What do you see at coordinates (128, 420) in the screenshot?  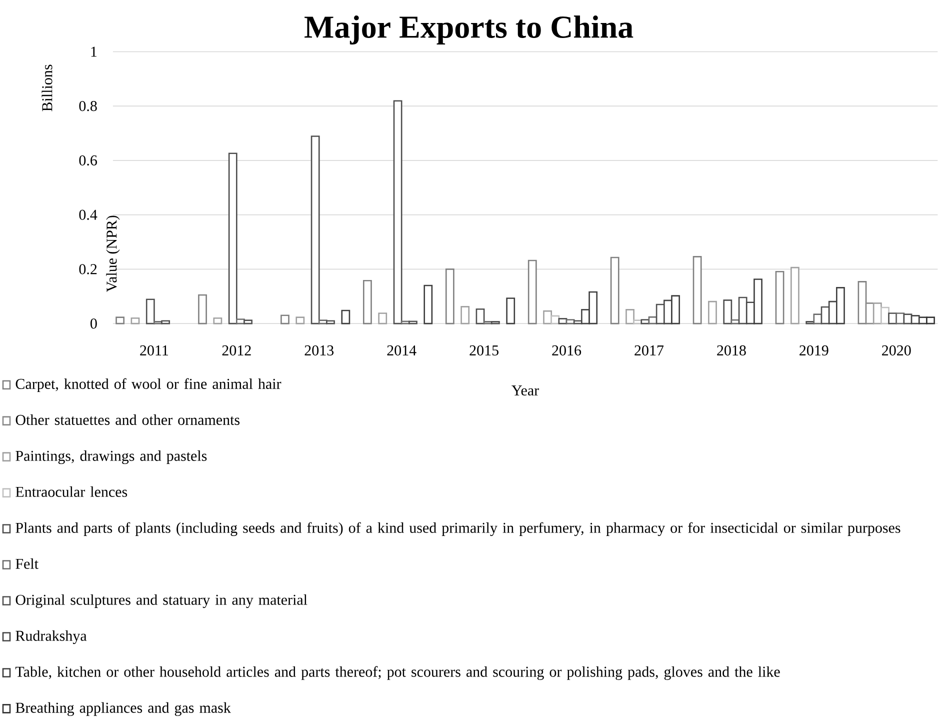 I see `legend-label: Other statuettes and other ornaments` at bounding box center [128, 420].